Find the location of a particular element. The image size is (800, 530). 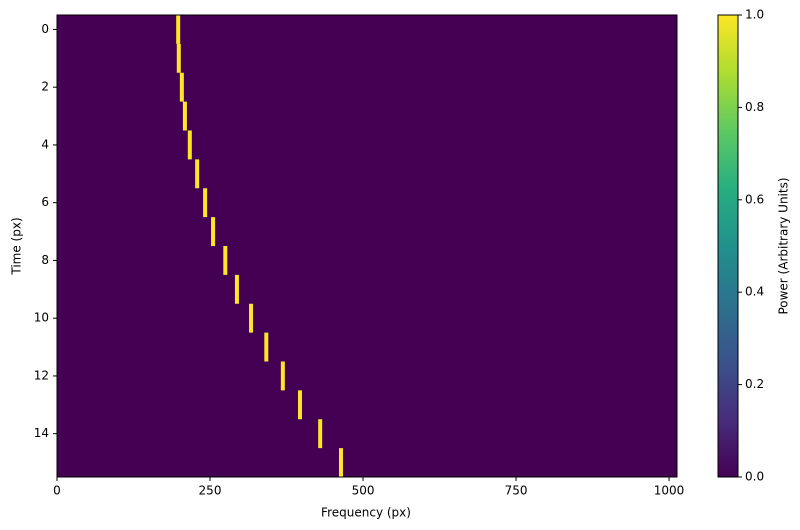

colorbar-tick-label: 0.6 is located at coordinates (754, 199).